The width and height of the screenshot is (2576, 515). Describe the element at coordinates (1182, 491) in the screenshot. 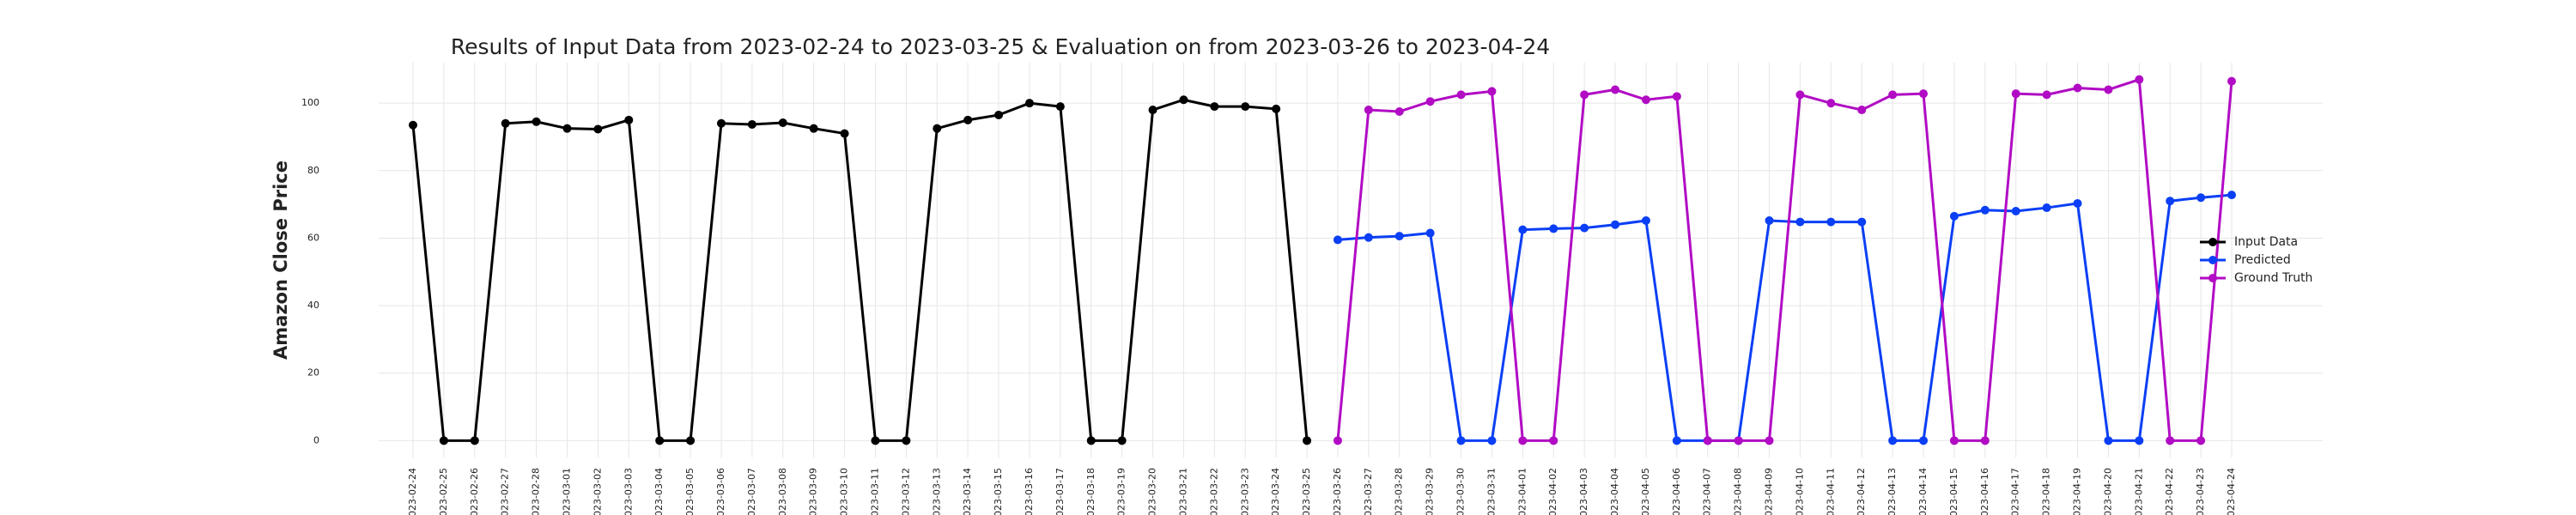

I see `x-tick-label: 2023-03-21` at that location.